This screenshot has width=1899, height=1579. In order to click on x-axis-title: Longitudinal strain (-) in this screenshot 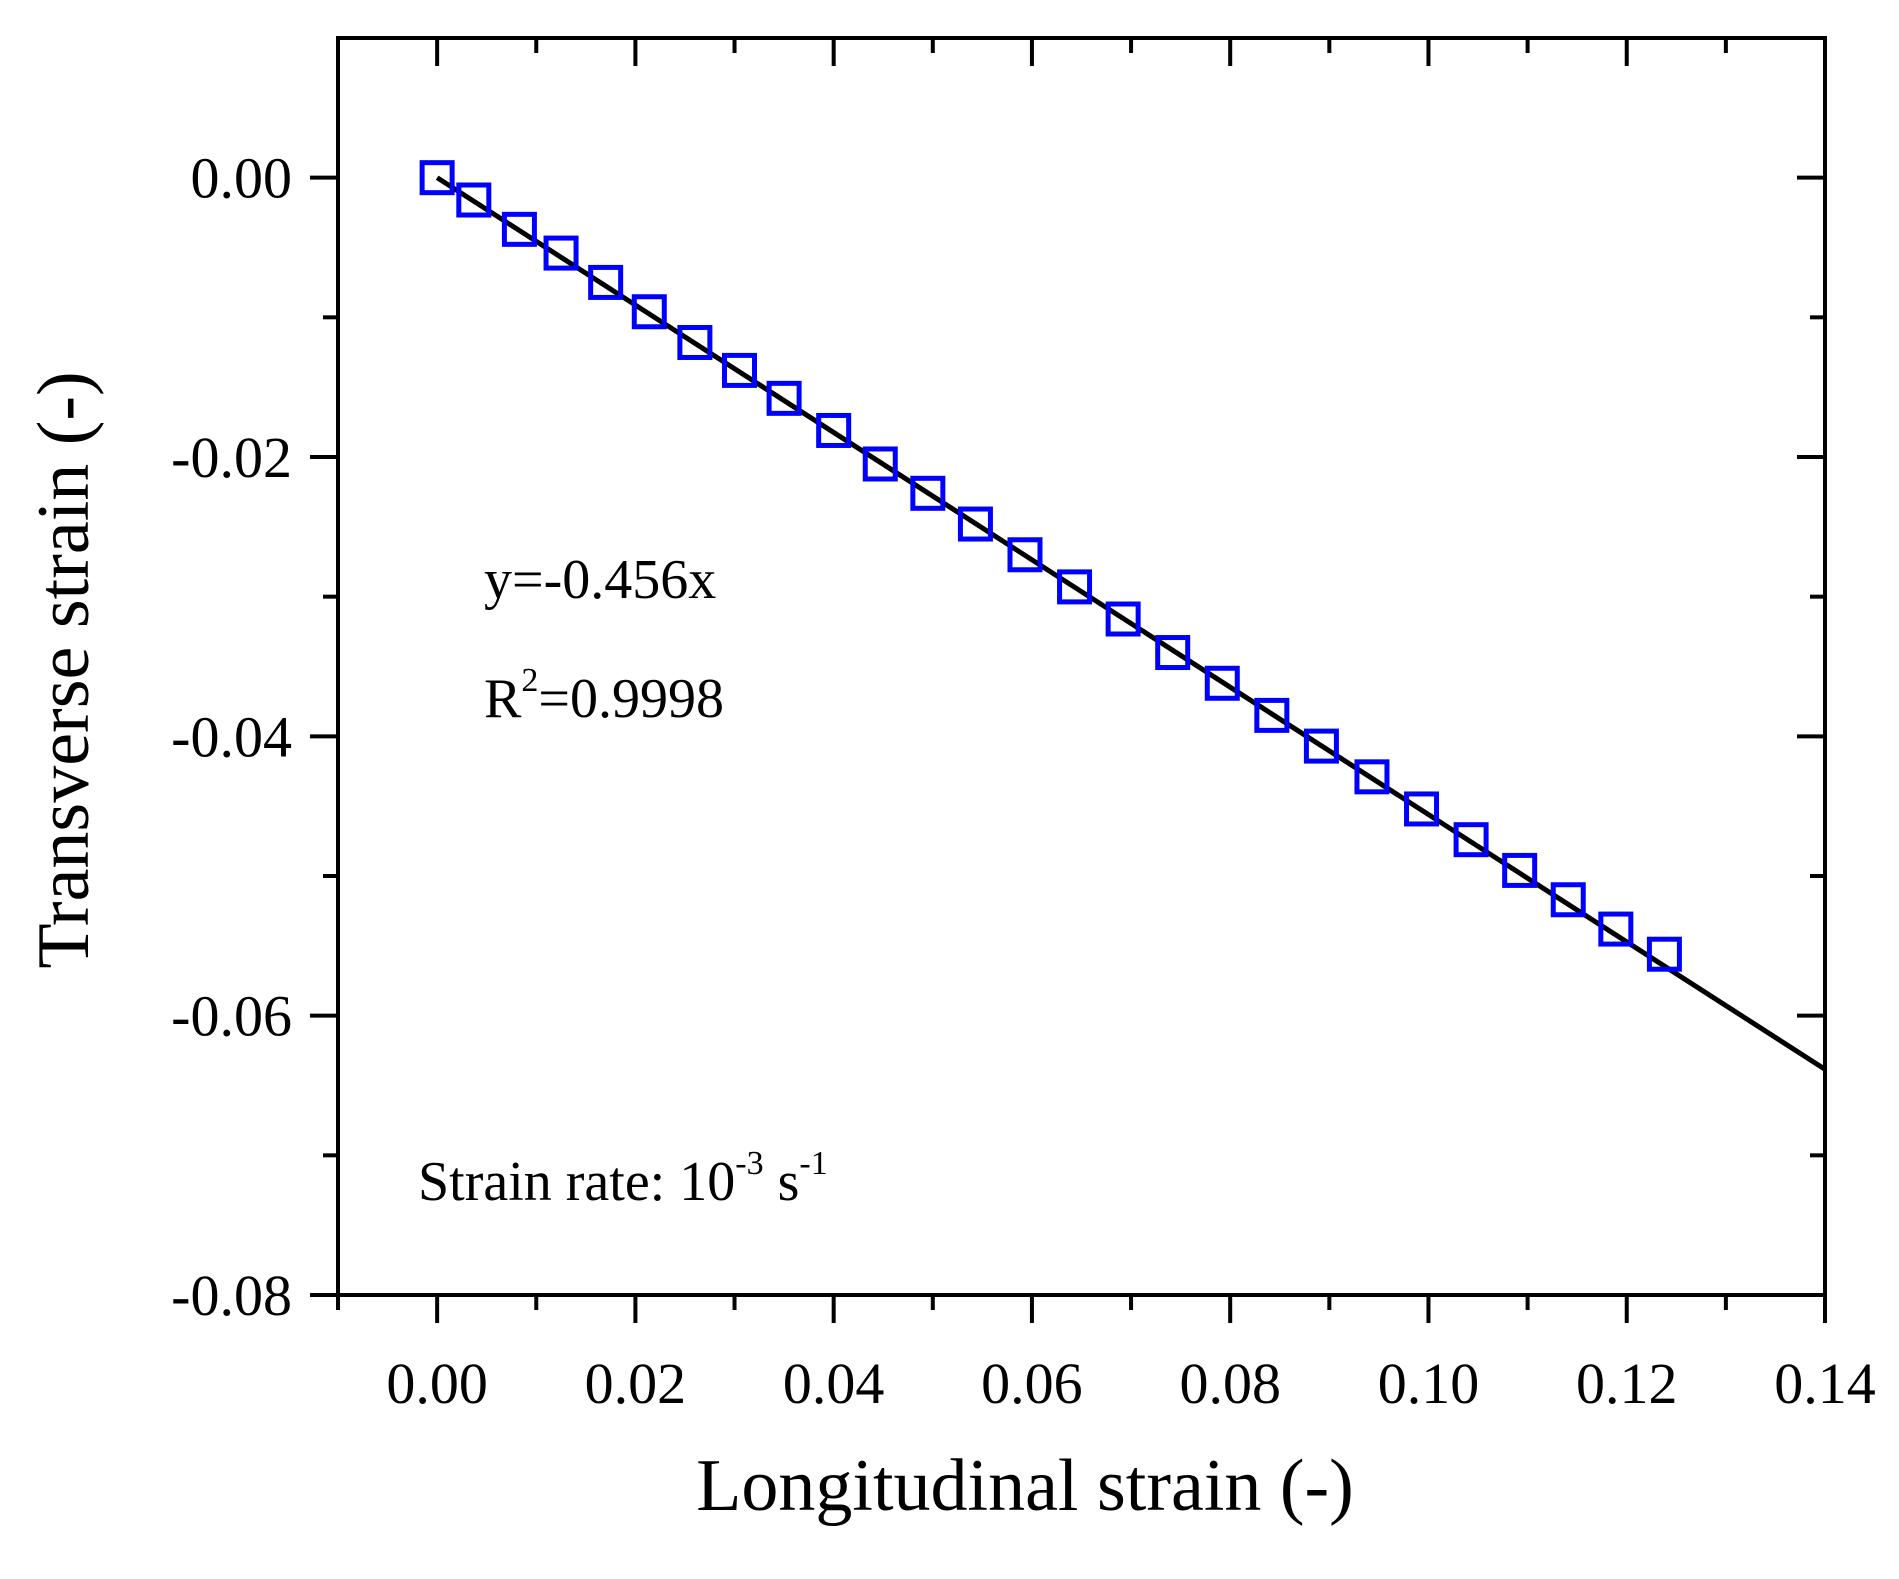, I will do `click(1025, 1486)`.